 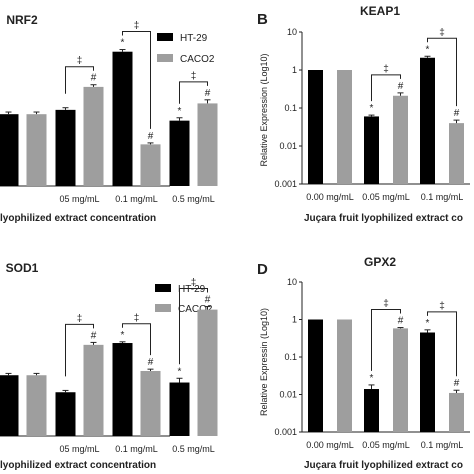 What do you see at coordinates (264, 362) in the screenshot?
I see `panel-gpx2-ylabel: Relative Expressin (Log10)` at bounding box center [264, 362].